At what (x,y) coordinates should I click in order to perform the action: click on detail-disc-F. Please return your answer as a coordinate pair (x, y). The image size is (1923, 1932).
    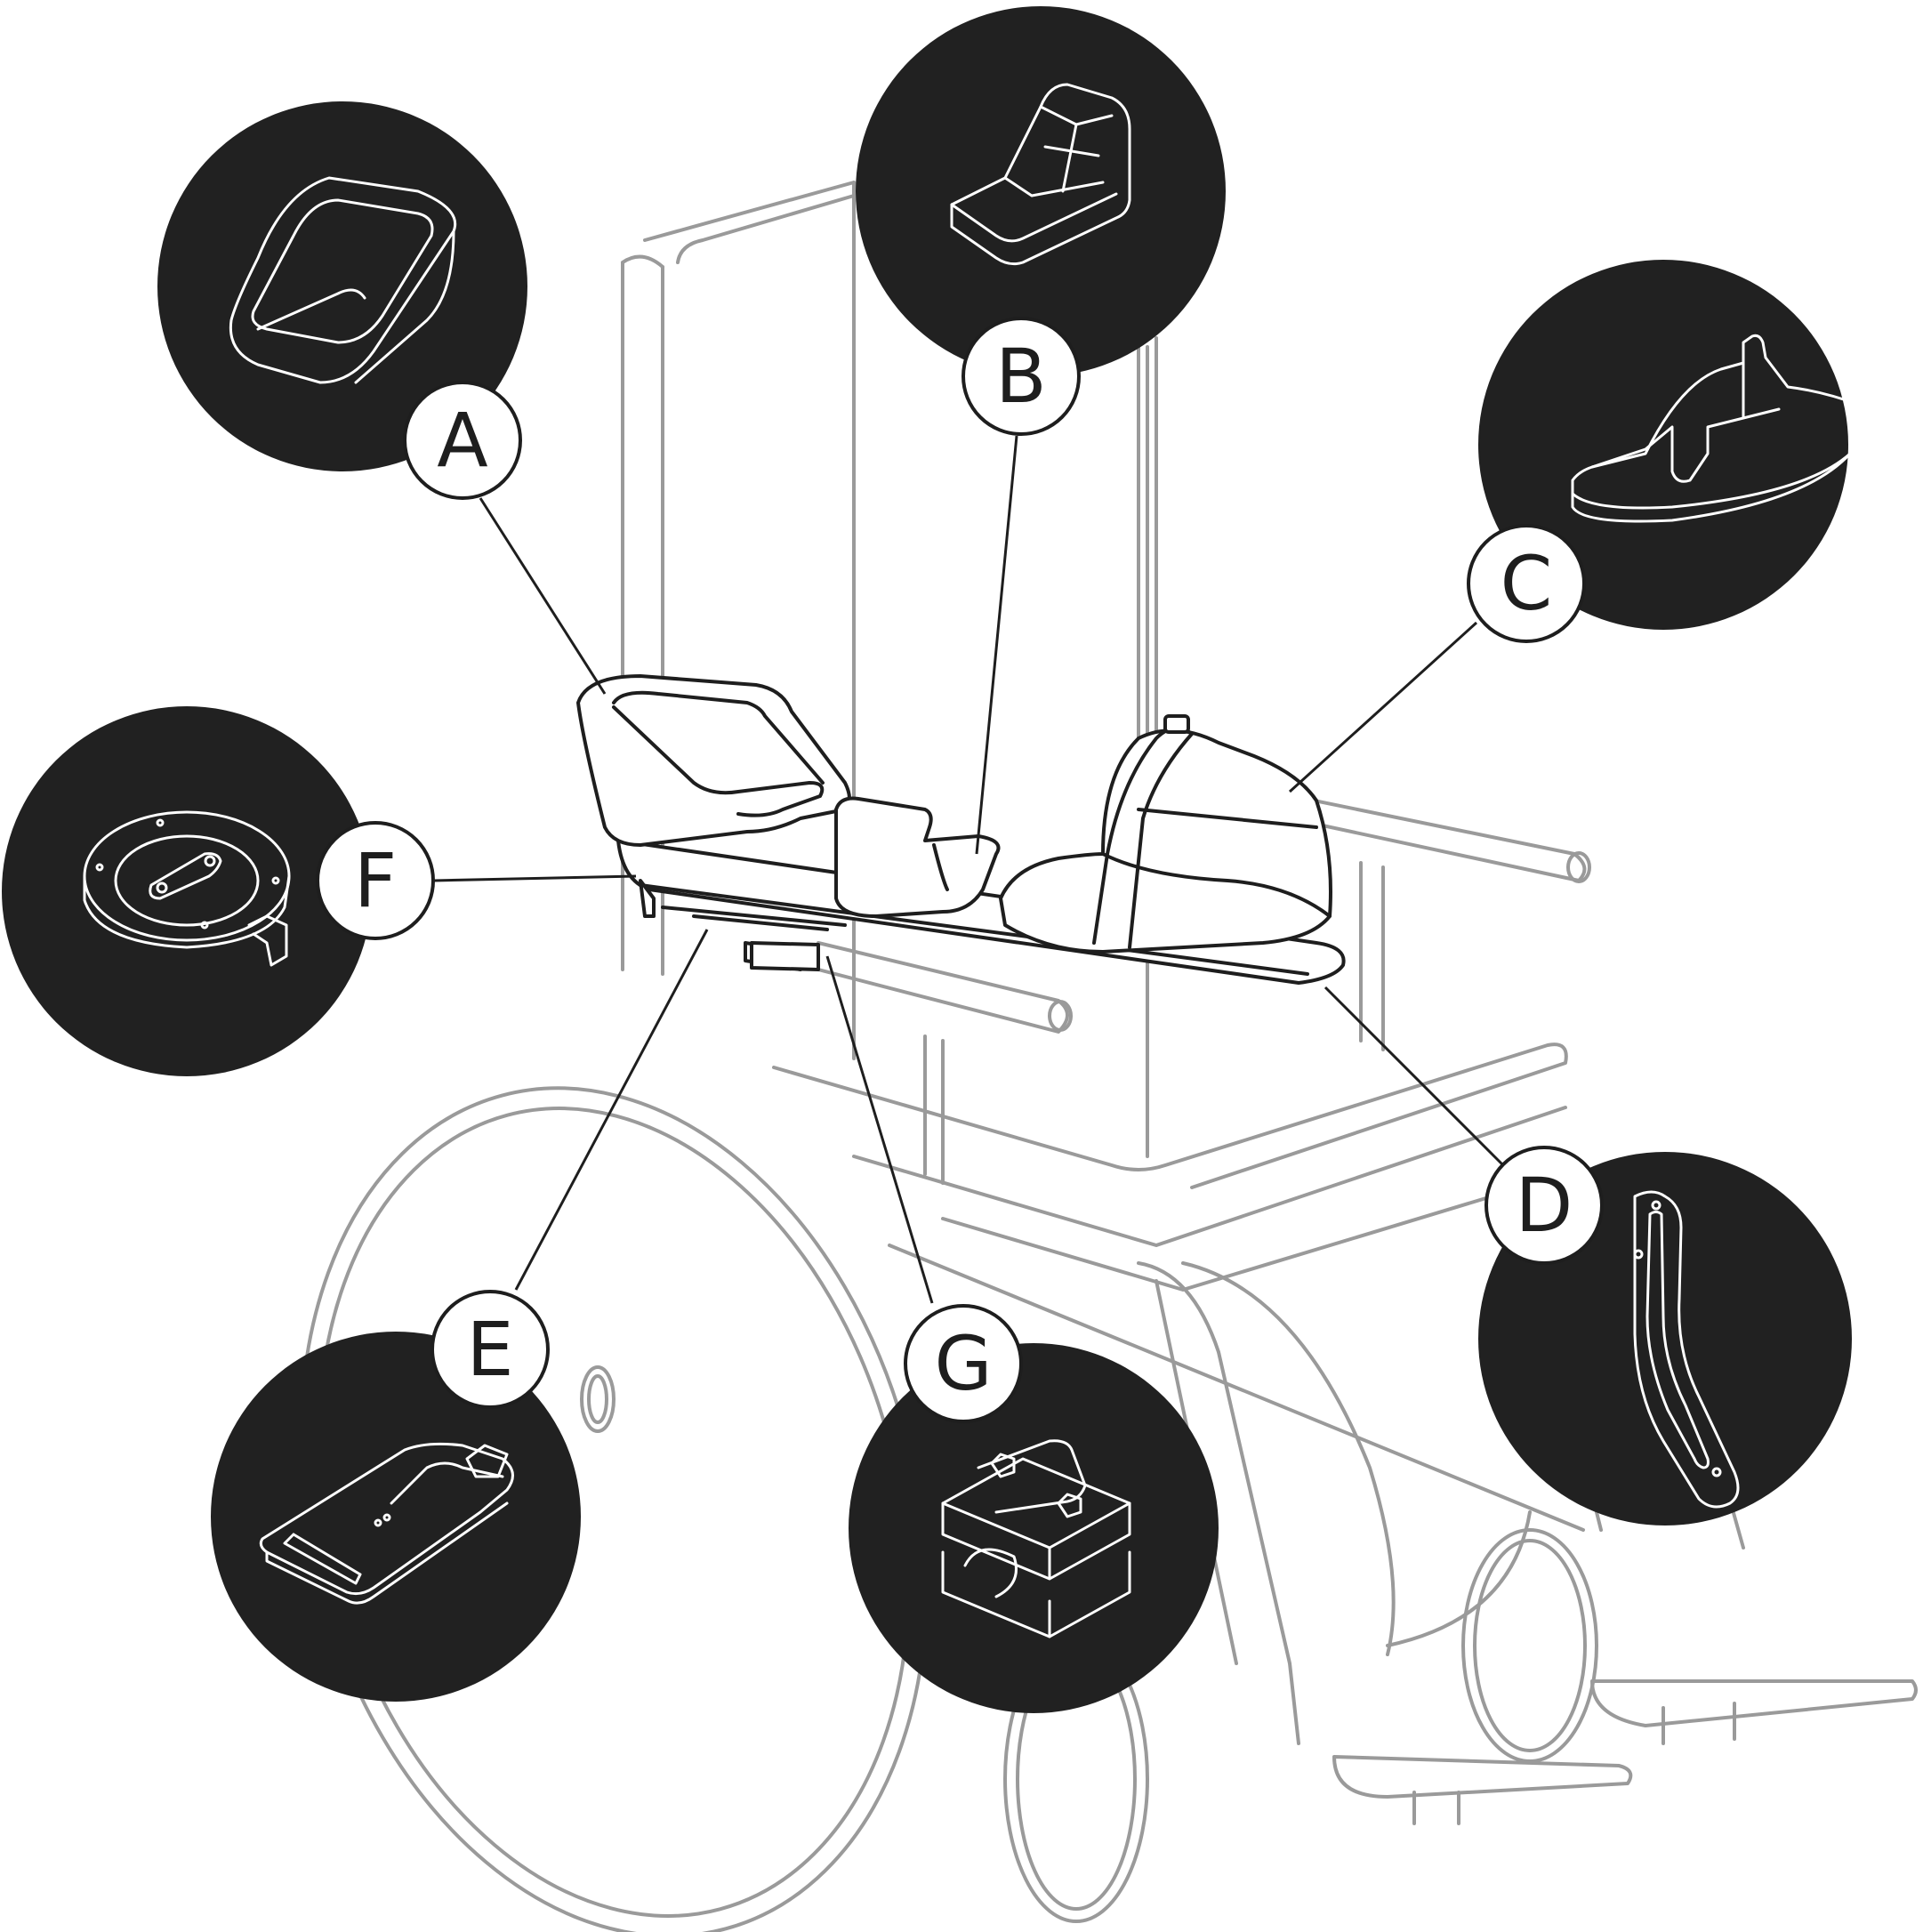
    Looking at the image, I should click on (187, 891).